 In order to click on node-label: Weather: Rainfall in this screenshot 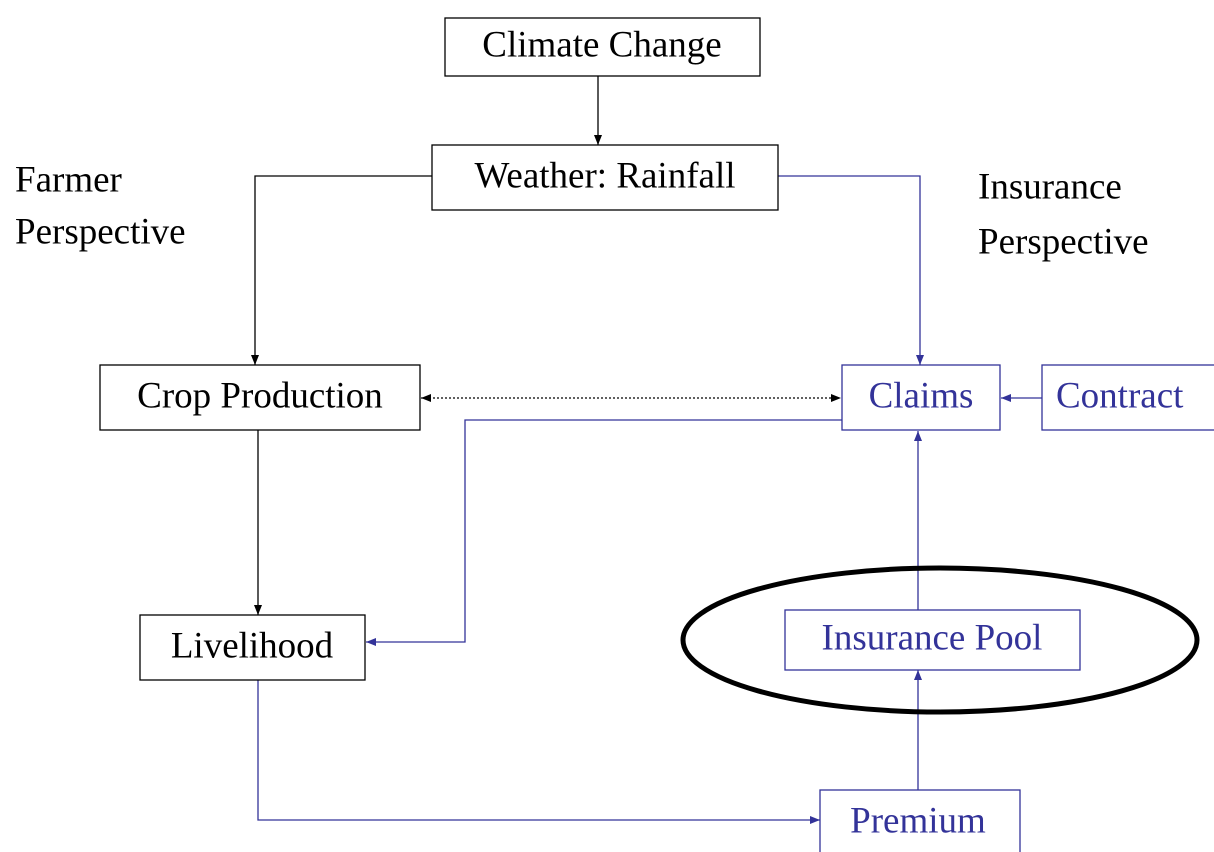, I will do `click(604, 175)`.